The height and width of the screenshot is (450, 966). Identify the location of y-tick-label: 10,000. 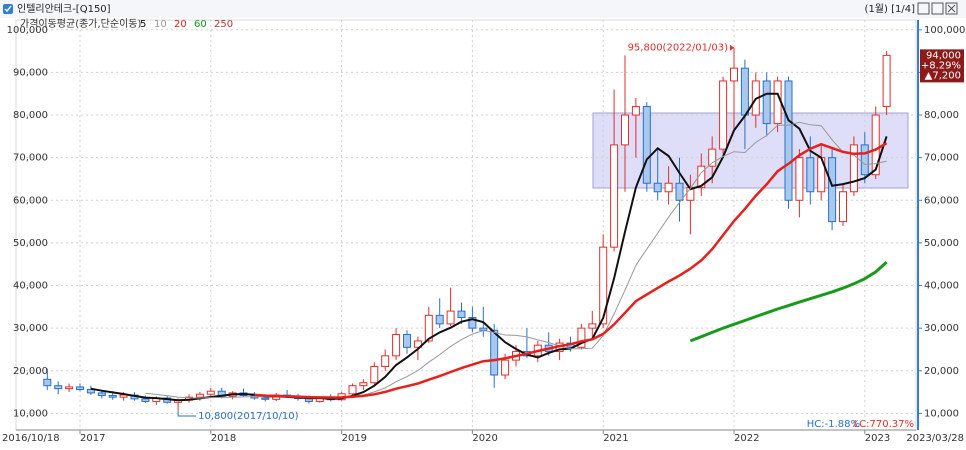
(30, 413).